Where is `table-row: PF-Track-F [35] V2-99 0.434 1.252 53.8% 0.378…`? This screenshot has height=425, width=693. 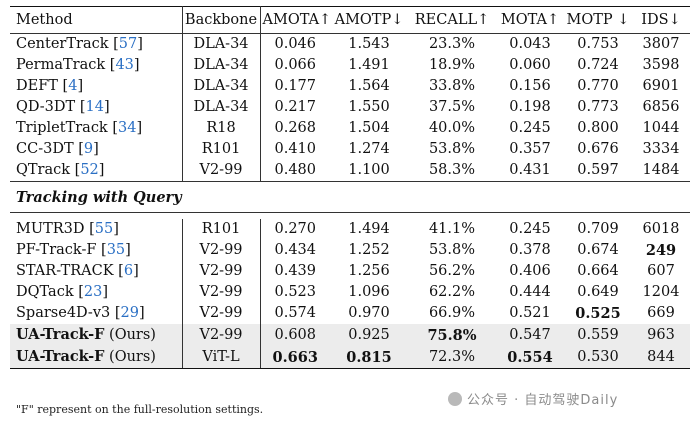
table-row: PF-Track-F [35] V2-99 0.434 1.252 53.8% 0.378… is located at coordinates (350, 250).